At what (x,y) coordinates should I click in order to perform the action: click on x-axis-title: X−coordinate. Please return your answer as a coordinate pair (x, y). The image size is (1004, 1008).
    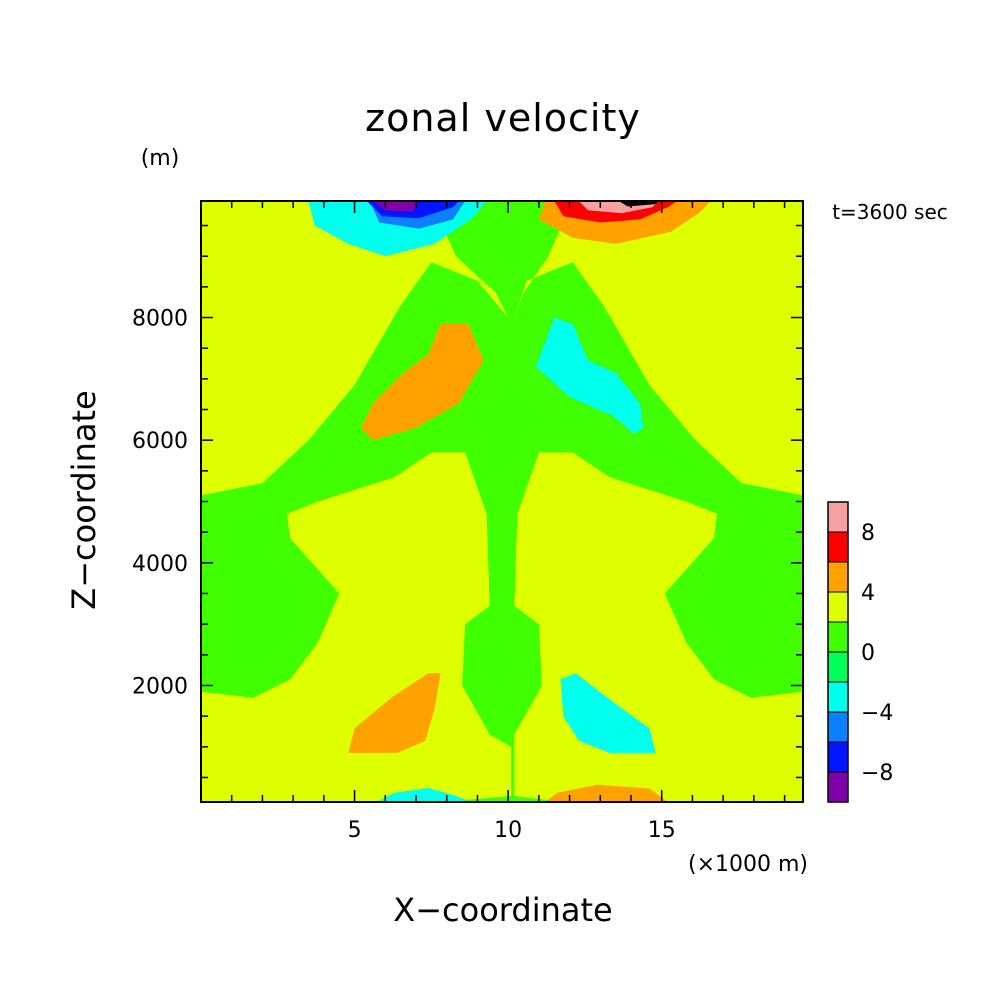
    Looking at the image, I should click on (502, 910).